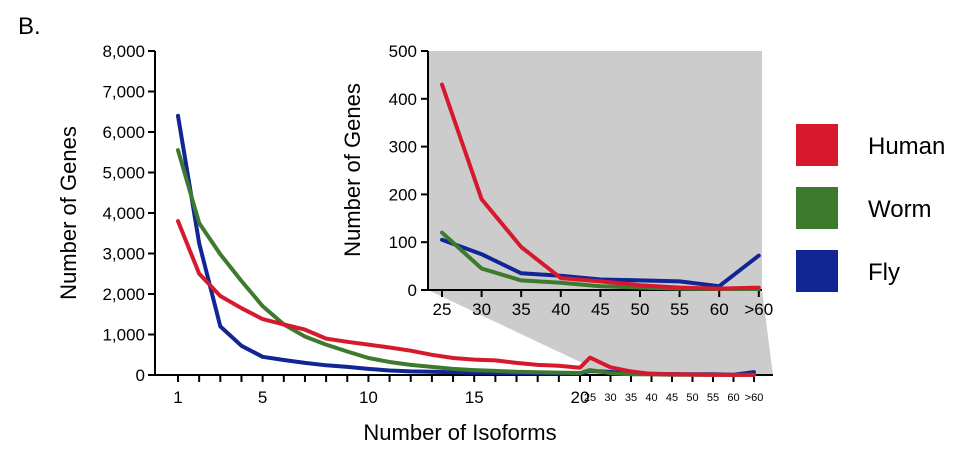  Describe the element at coordinates (817, 208) in the screenshot. I see `legend-swatch-worm` at that location.